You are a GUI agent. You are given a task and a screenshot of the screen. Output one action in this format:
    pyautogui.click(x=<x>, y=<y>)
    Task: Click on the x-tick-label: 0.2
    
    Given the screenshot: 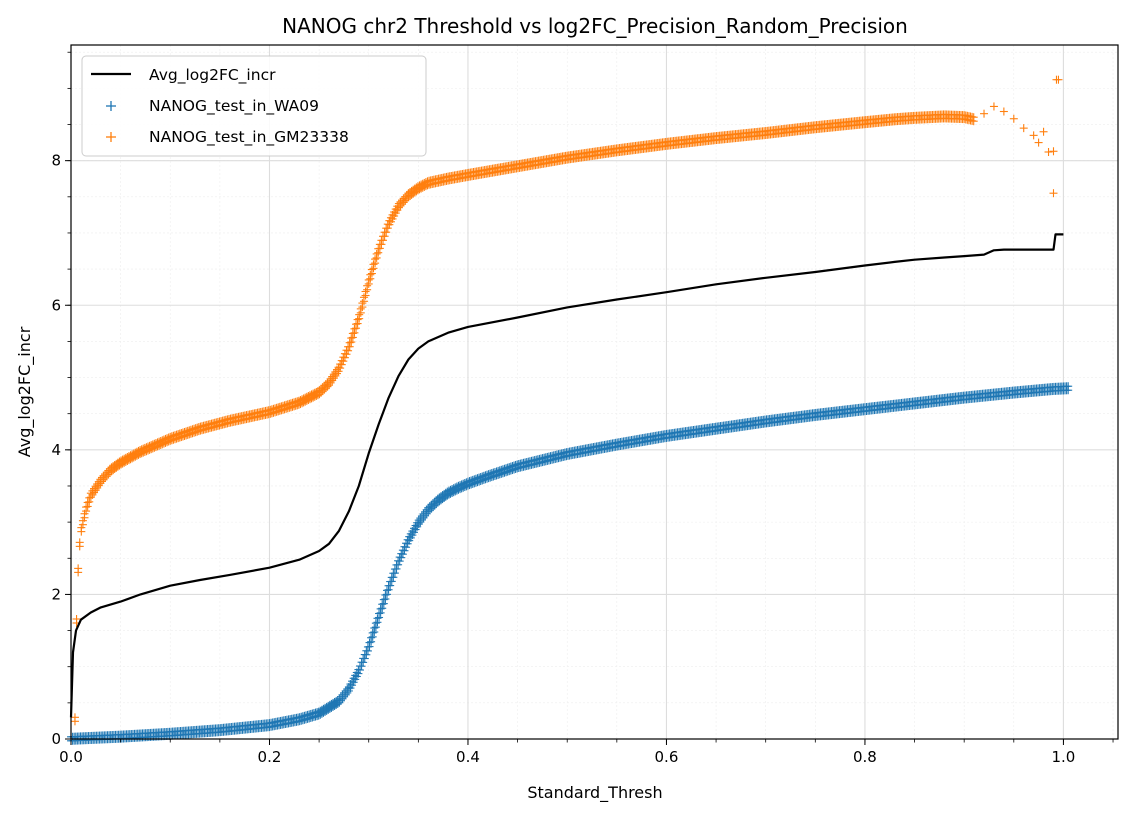 What is the action you would take?
    pyautogui.click(x=270, y=757)
    